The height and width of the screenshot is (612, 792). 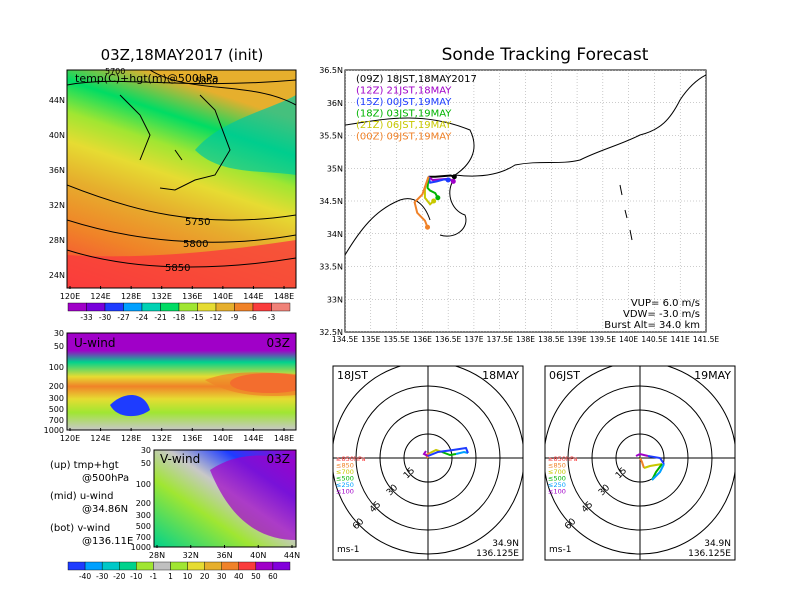 I want to click on map500-colorbar-label: -9, so click(x=235, y=317).